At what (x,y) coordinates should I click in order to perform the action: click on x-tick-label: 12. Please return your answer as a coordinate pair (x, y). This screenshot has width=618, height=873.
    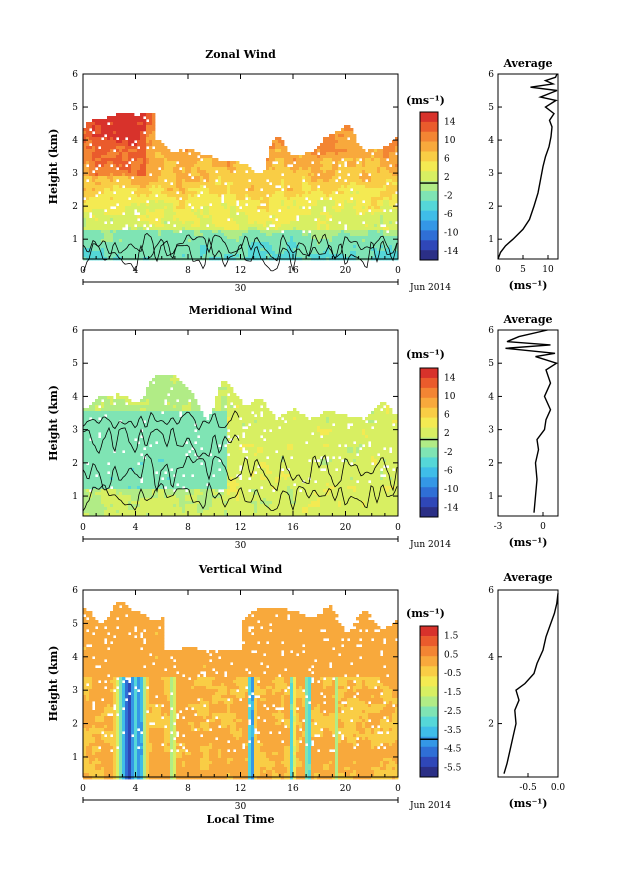
    Looking at the image, I should click on (240, 271).